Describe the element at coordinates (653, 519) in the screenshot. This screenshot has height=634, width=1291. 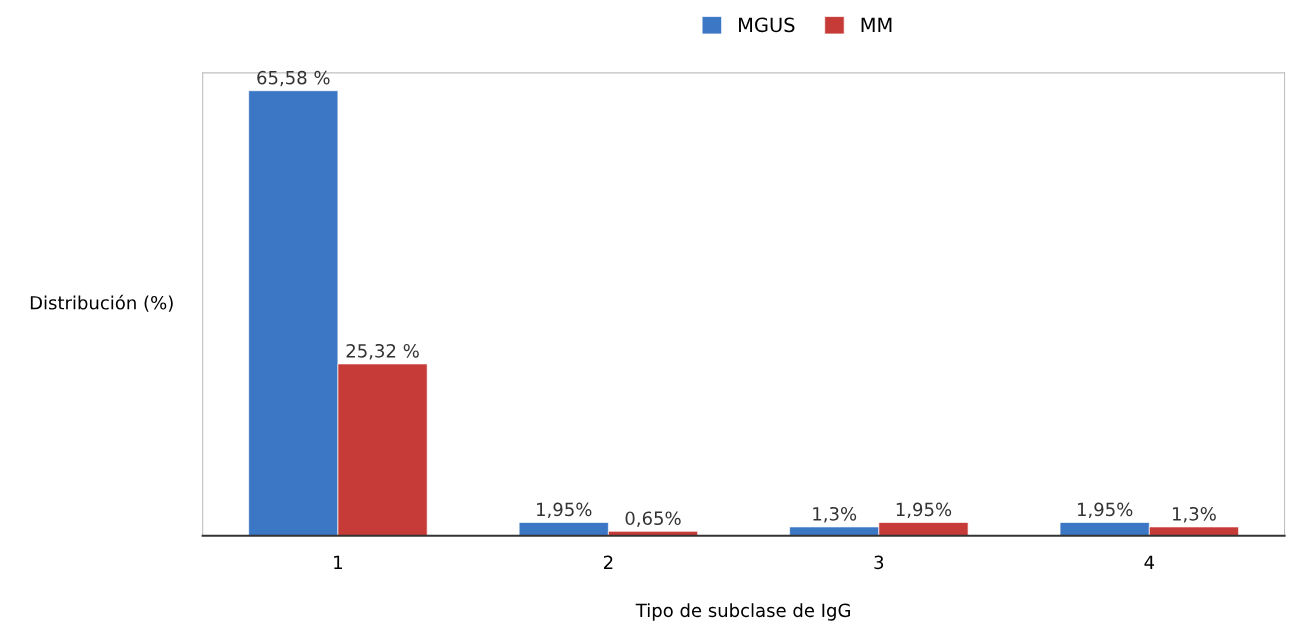
I see `data-label: 0,65%` at that location.